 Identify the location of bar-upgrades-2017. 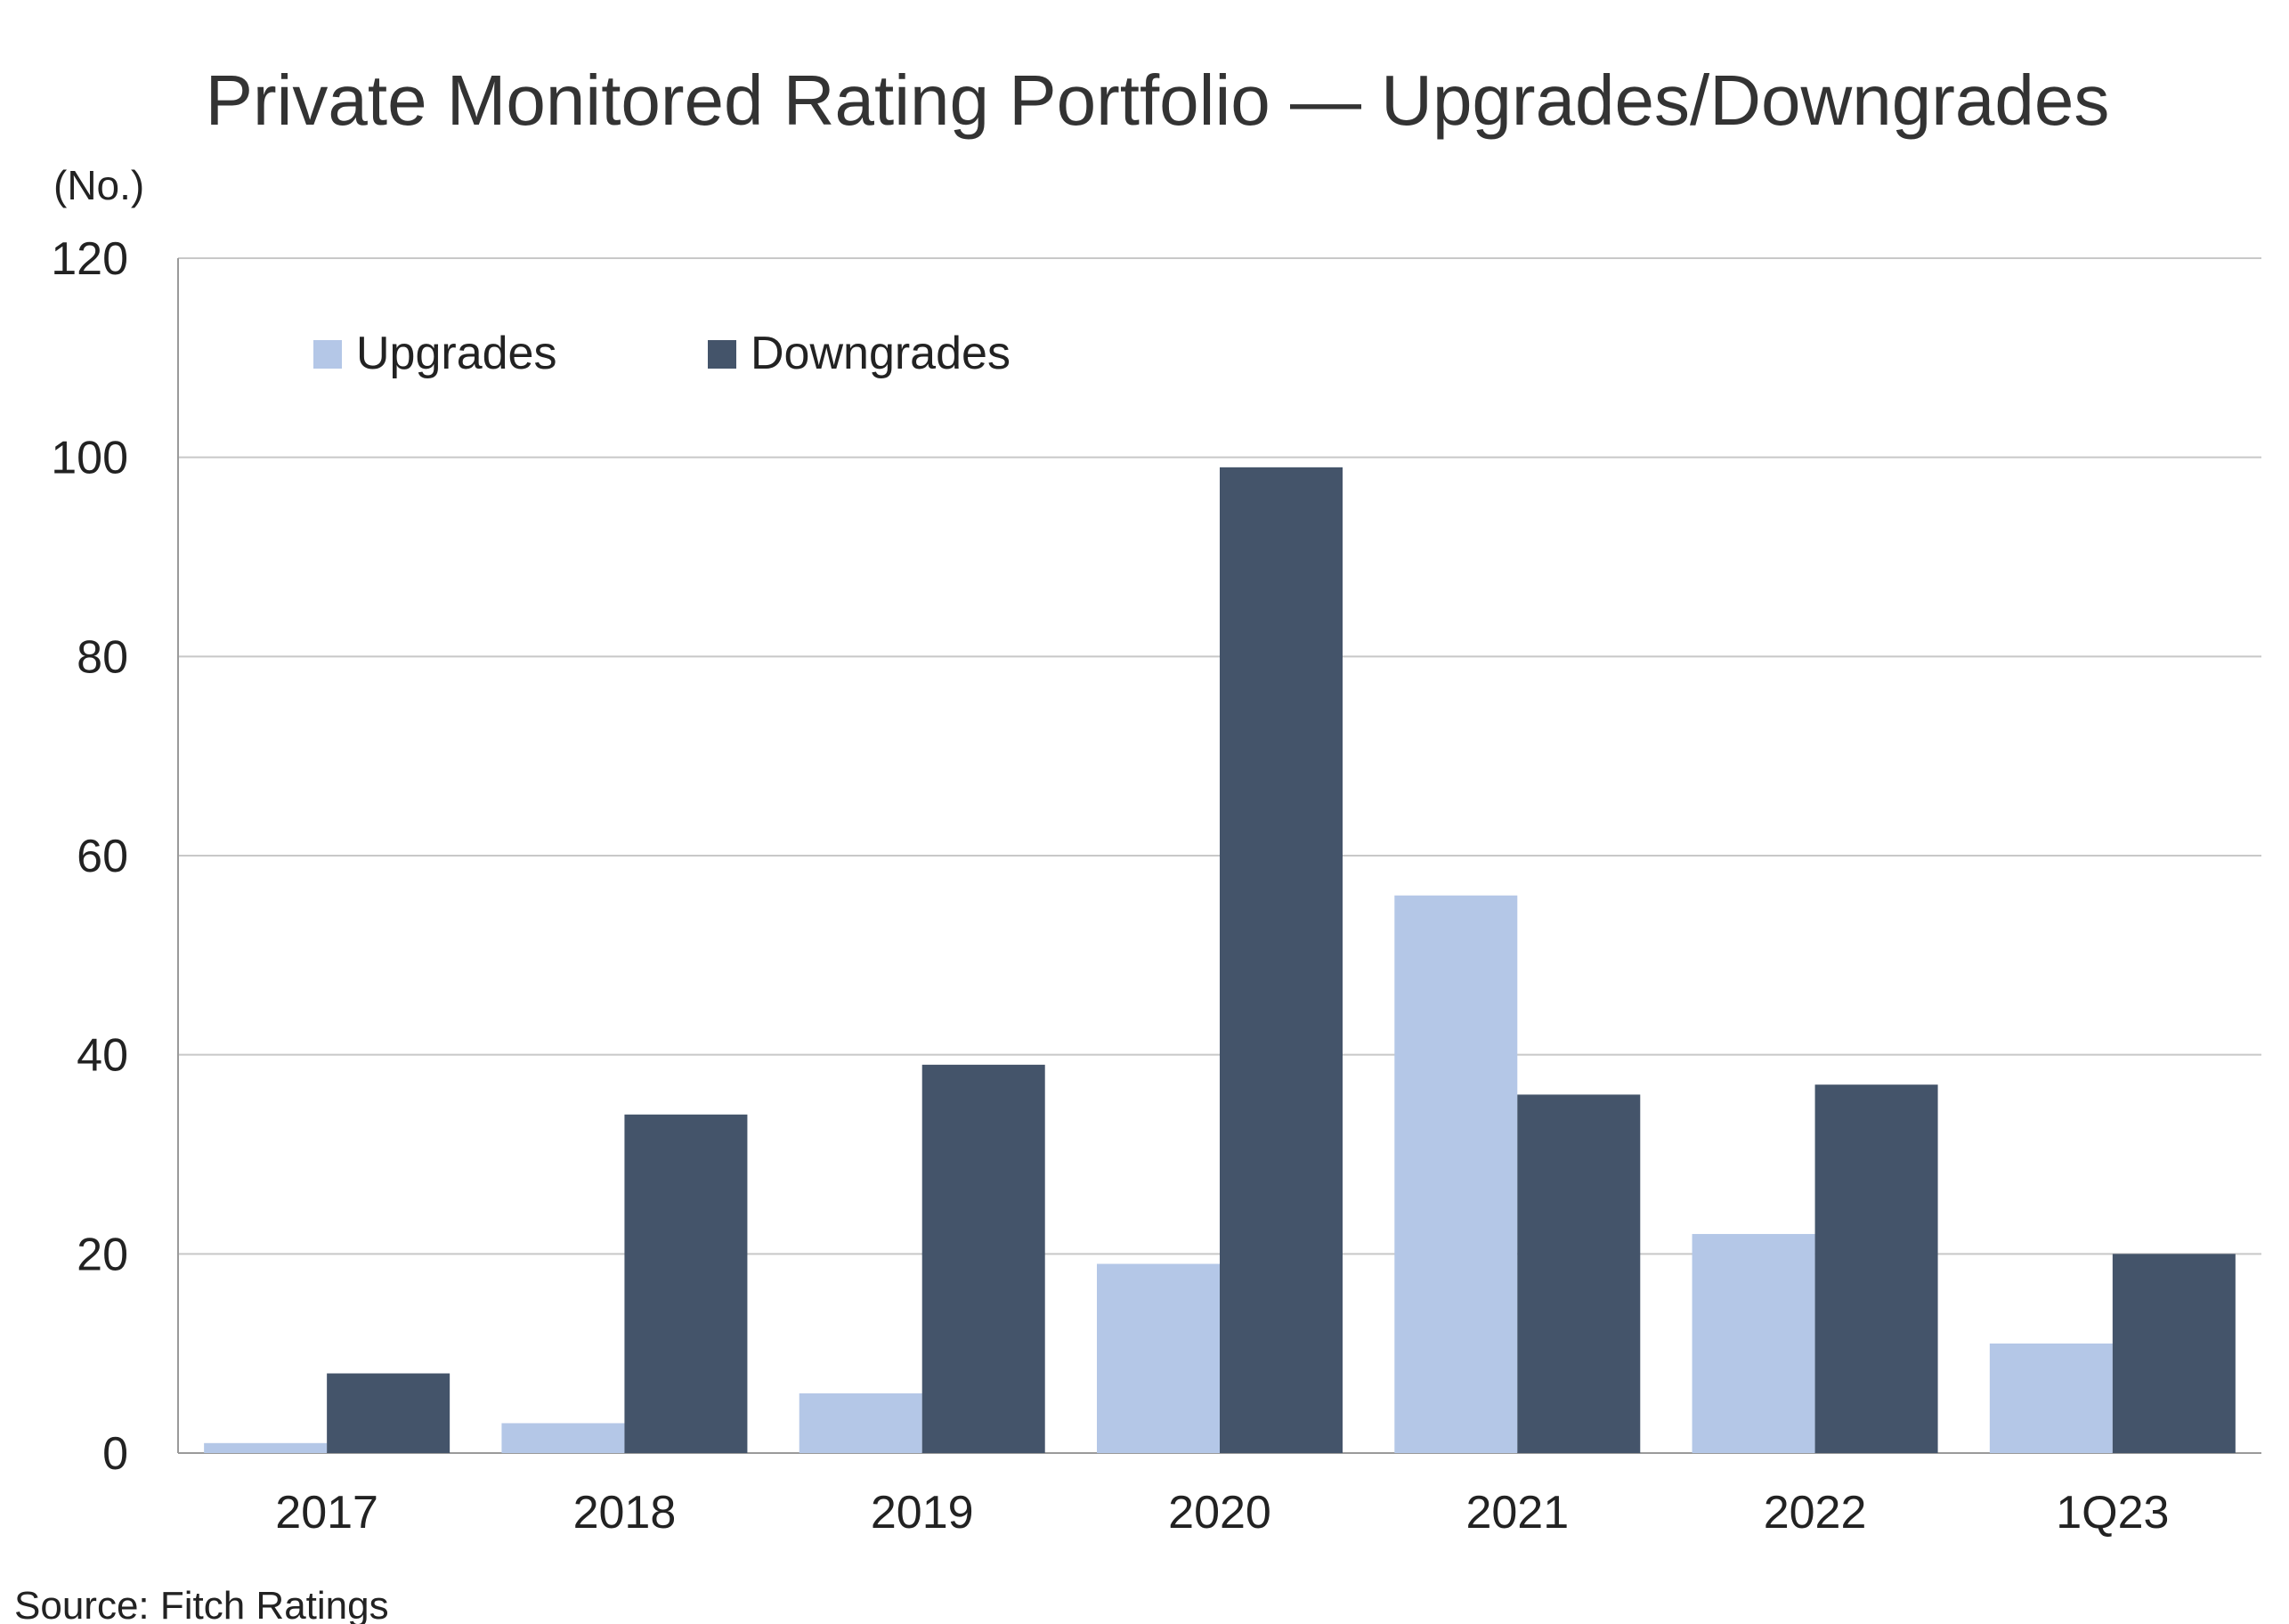
(266, 1447).